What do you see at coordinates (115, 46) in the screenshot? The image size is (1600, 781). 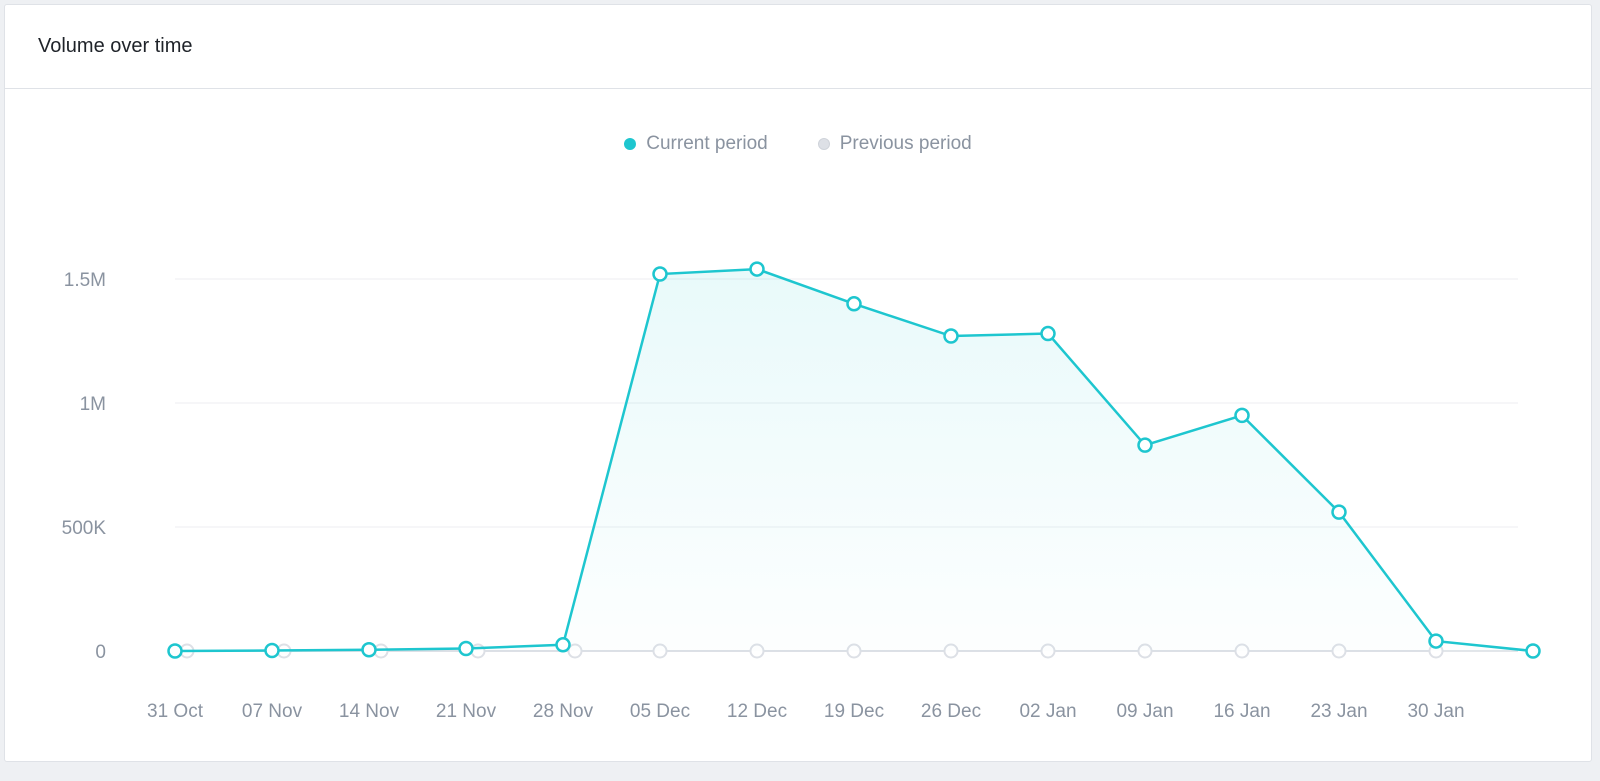 I see `card-title: Volume over time` at bounding box center [115, 46].